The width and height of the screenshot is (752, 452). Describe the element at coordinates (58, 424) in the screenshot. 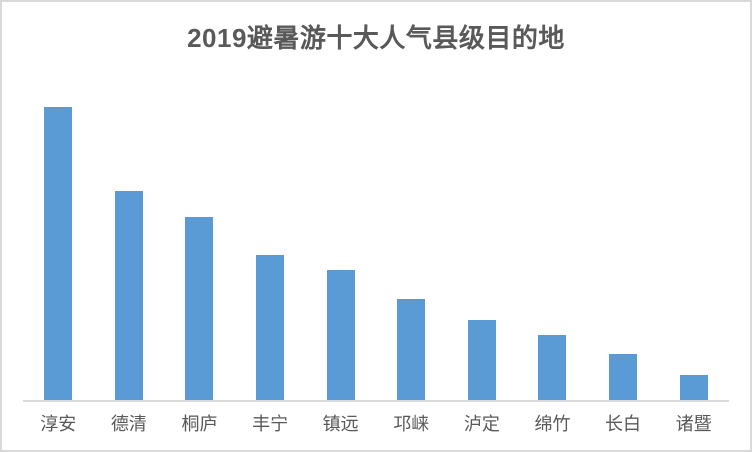

I see `x-axis-label: 淳安` at that location.